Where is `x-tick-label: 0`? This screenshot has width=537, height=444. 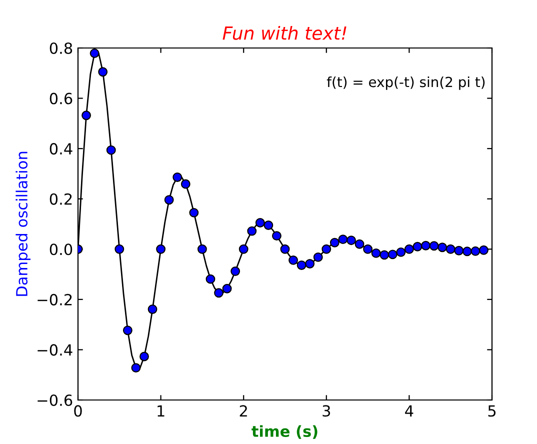
x-tick-label: 0 is located at coordinates (78, 411).